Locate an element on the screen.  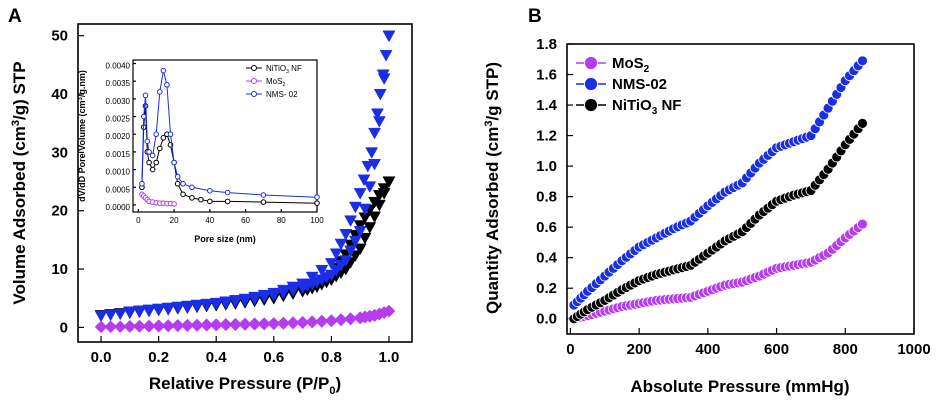
b-y-tick-label: 0.4 is located at coordinates (547, 258).